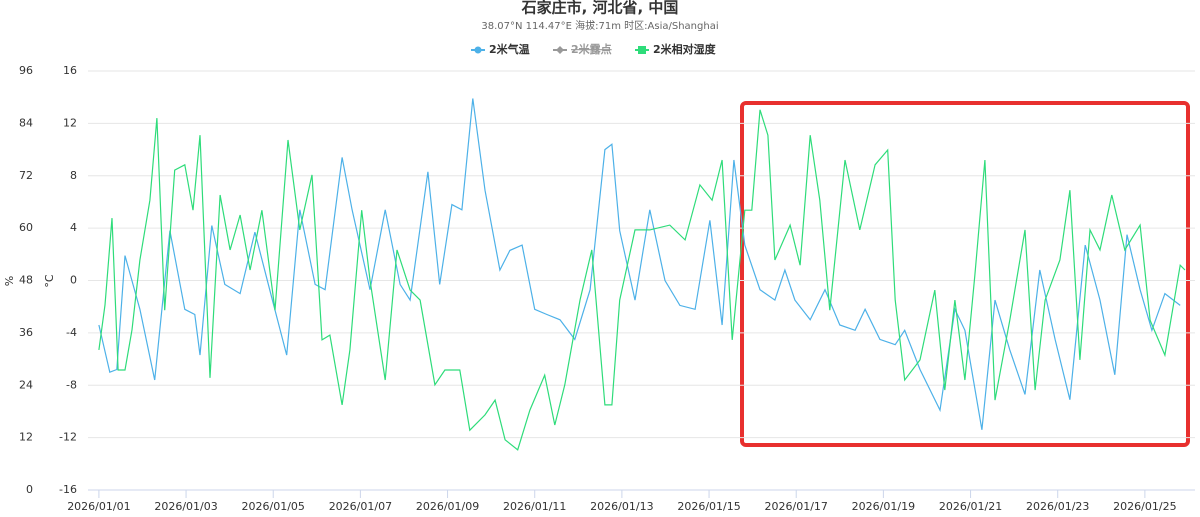 The width and height of the screenshot is (1200, 517). I want to click on x-tick-label: 2026/01/07, so click(360, 506).